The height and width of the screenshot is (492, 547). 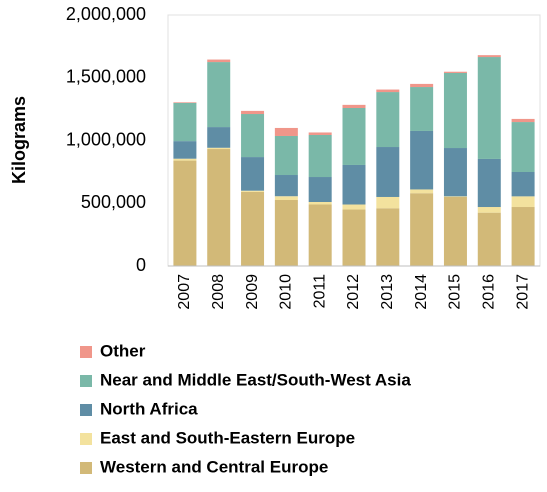 What do you see at coordinates (123, 350) in the screenshot?
I see `legend-label: Other` at bounding box center [123, 350].